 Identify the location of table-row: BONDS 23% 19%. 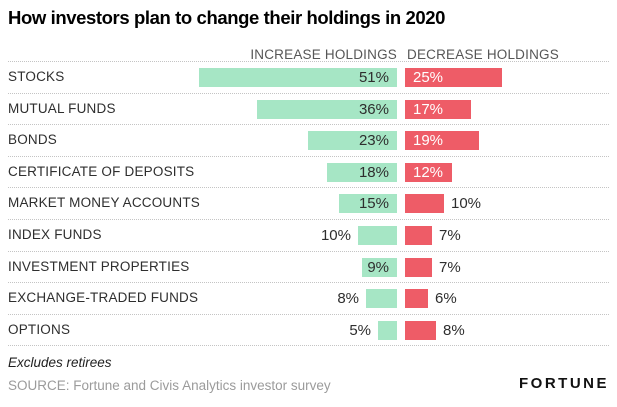
(308, 140).